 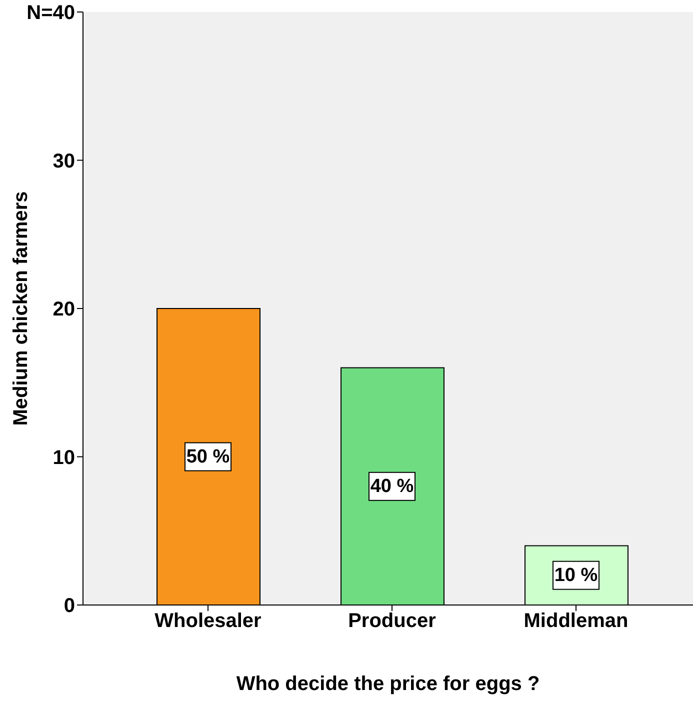 I want to click on x-axis-title: Who decide the price for eggs ?, so click(x=388, y=684).